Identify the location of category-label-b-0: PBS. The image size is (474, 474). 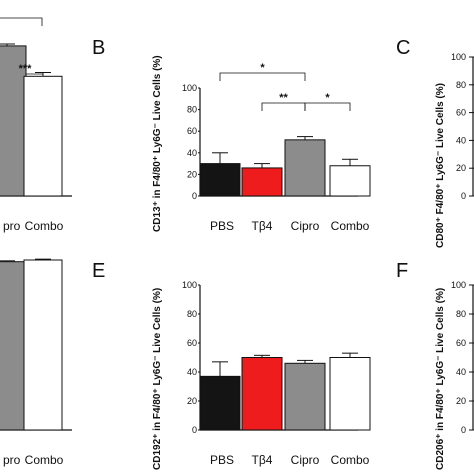
(222, 226).